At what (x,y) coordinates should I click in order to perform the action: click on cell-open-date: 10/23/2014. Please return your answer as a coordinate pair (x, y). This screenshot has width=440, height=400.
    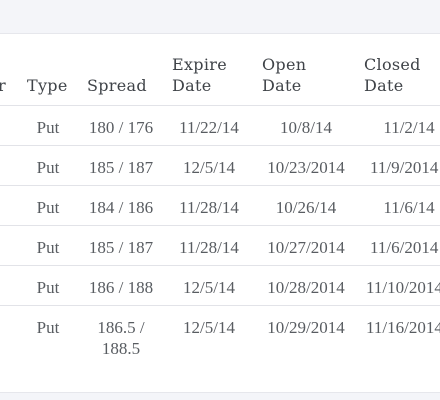
    Looking at the image, I should click on (306, 167).